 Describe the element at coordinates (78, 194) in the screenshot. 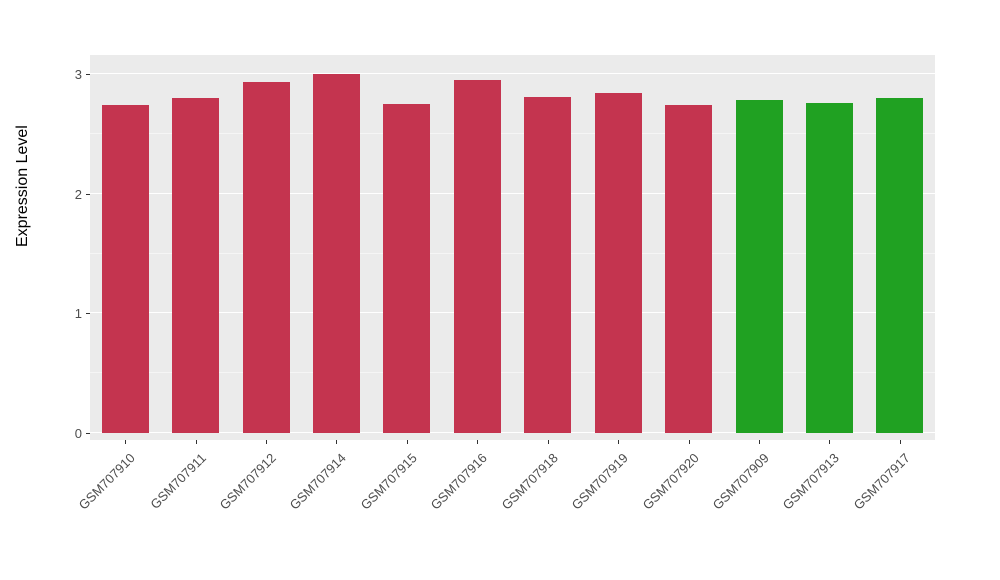

I see `y-tick-label: 2` at that location.